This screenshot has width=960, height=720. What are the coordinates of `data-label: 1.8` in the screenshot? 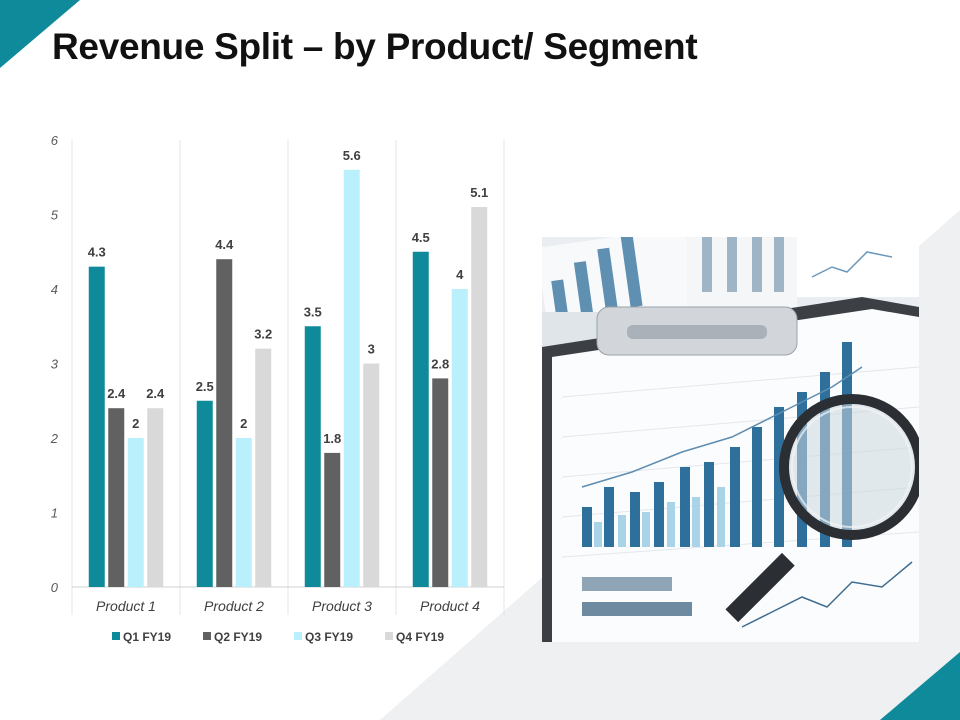 It's located at (332, 438).